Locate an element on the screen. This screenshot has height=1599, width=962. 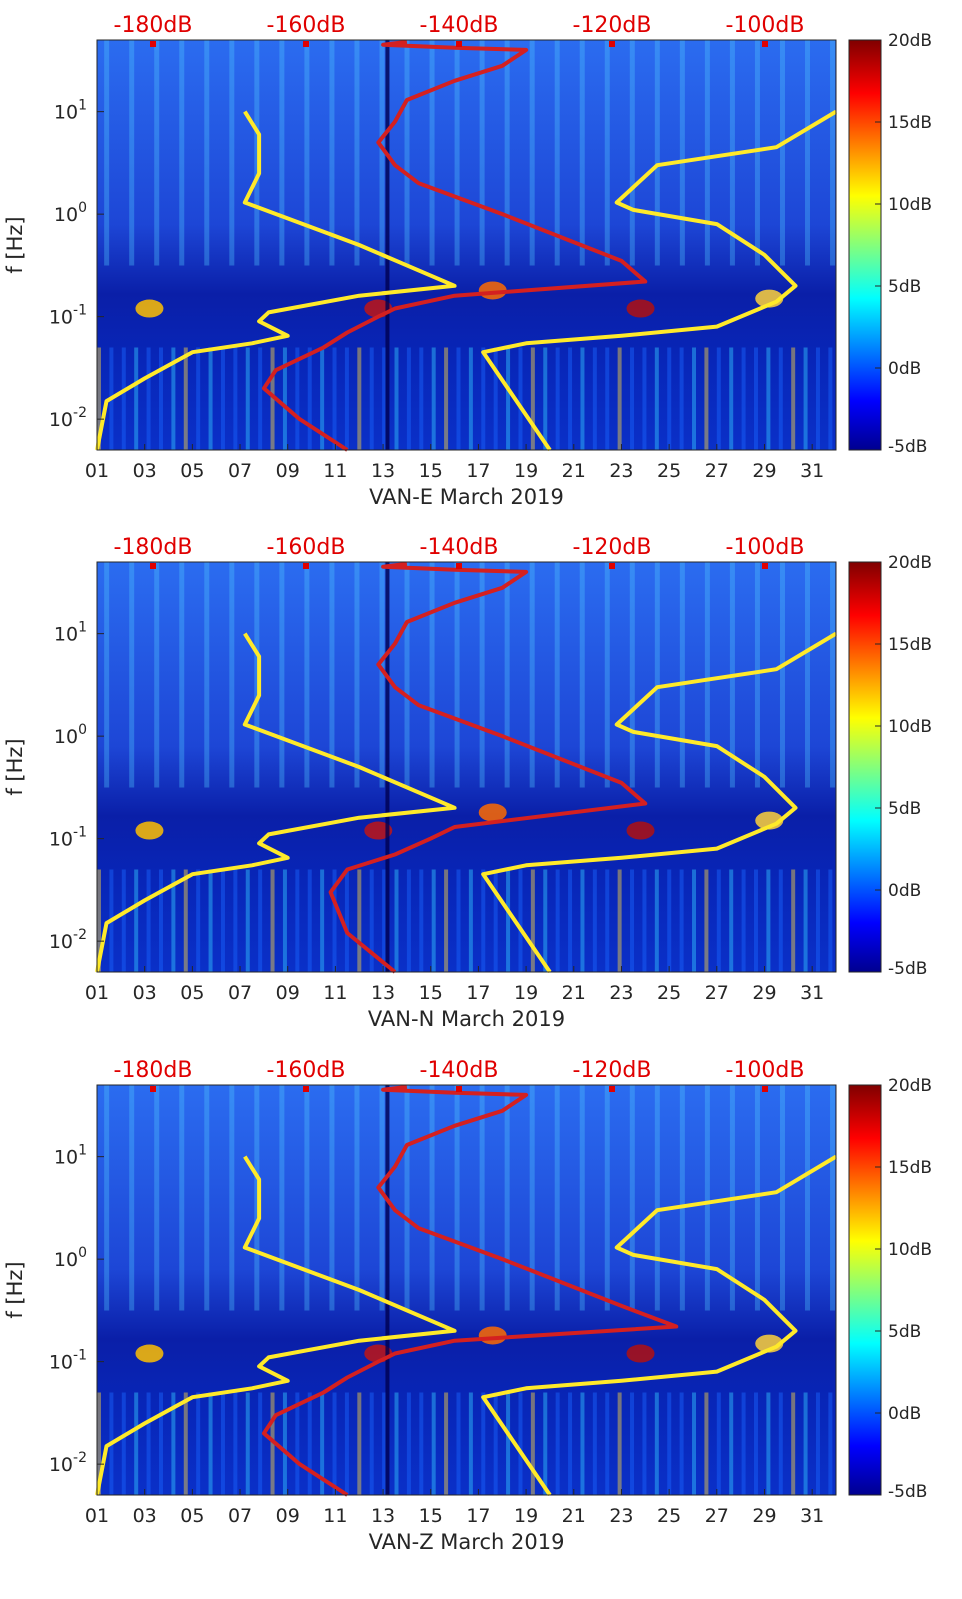
colorbar-label: 15dB is located at coordinates (910, 1168).